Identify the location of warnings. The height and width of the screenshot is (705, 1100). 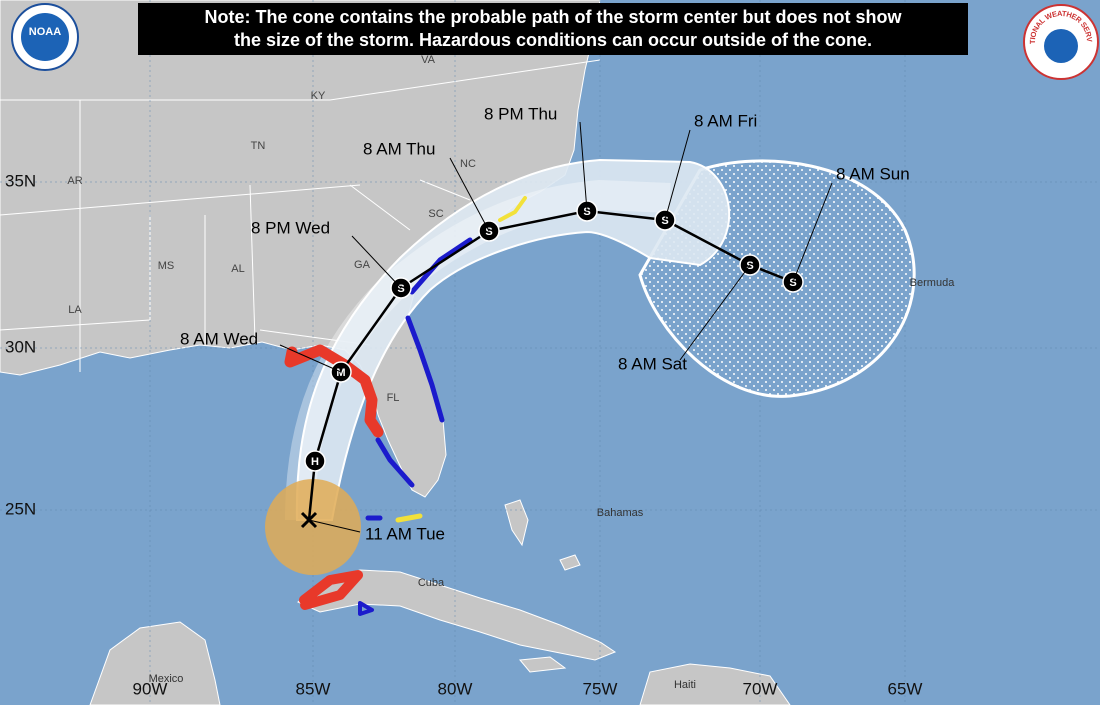
(405, 406).